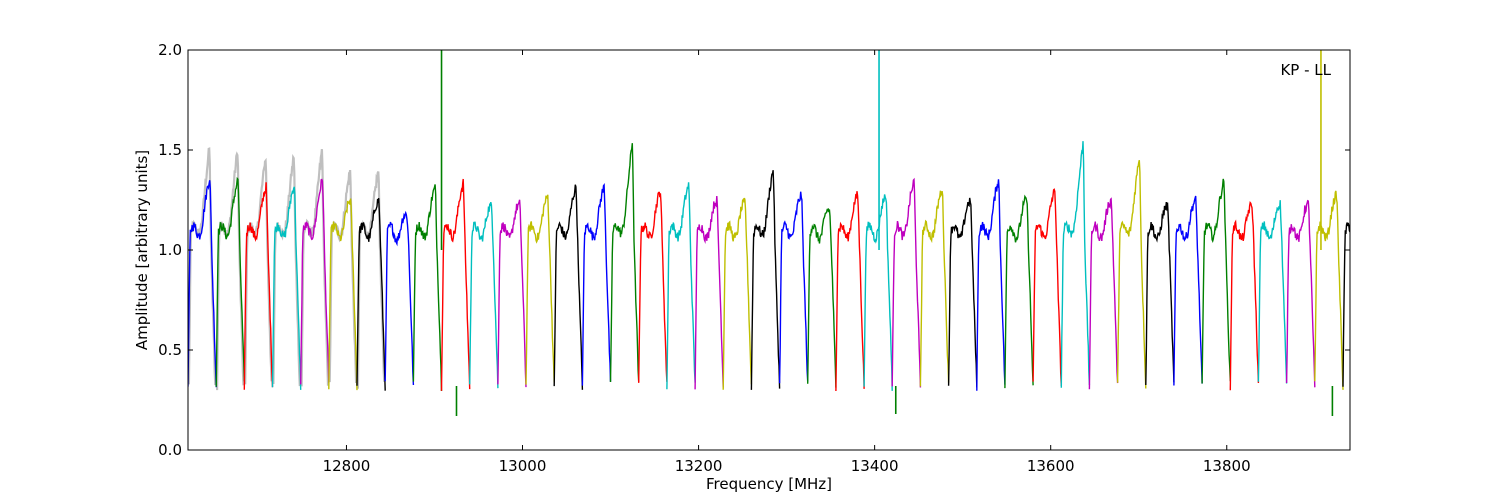  Describe the element at coordinates (1051, 466) in the screenshot. I see `x-tick-label: 13600` at that location.